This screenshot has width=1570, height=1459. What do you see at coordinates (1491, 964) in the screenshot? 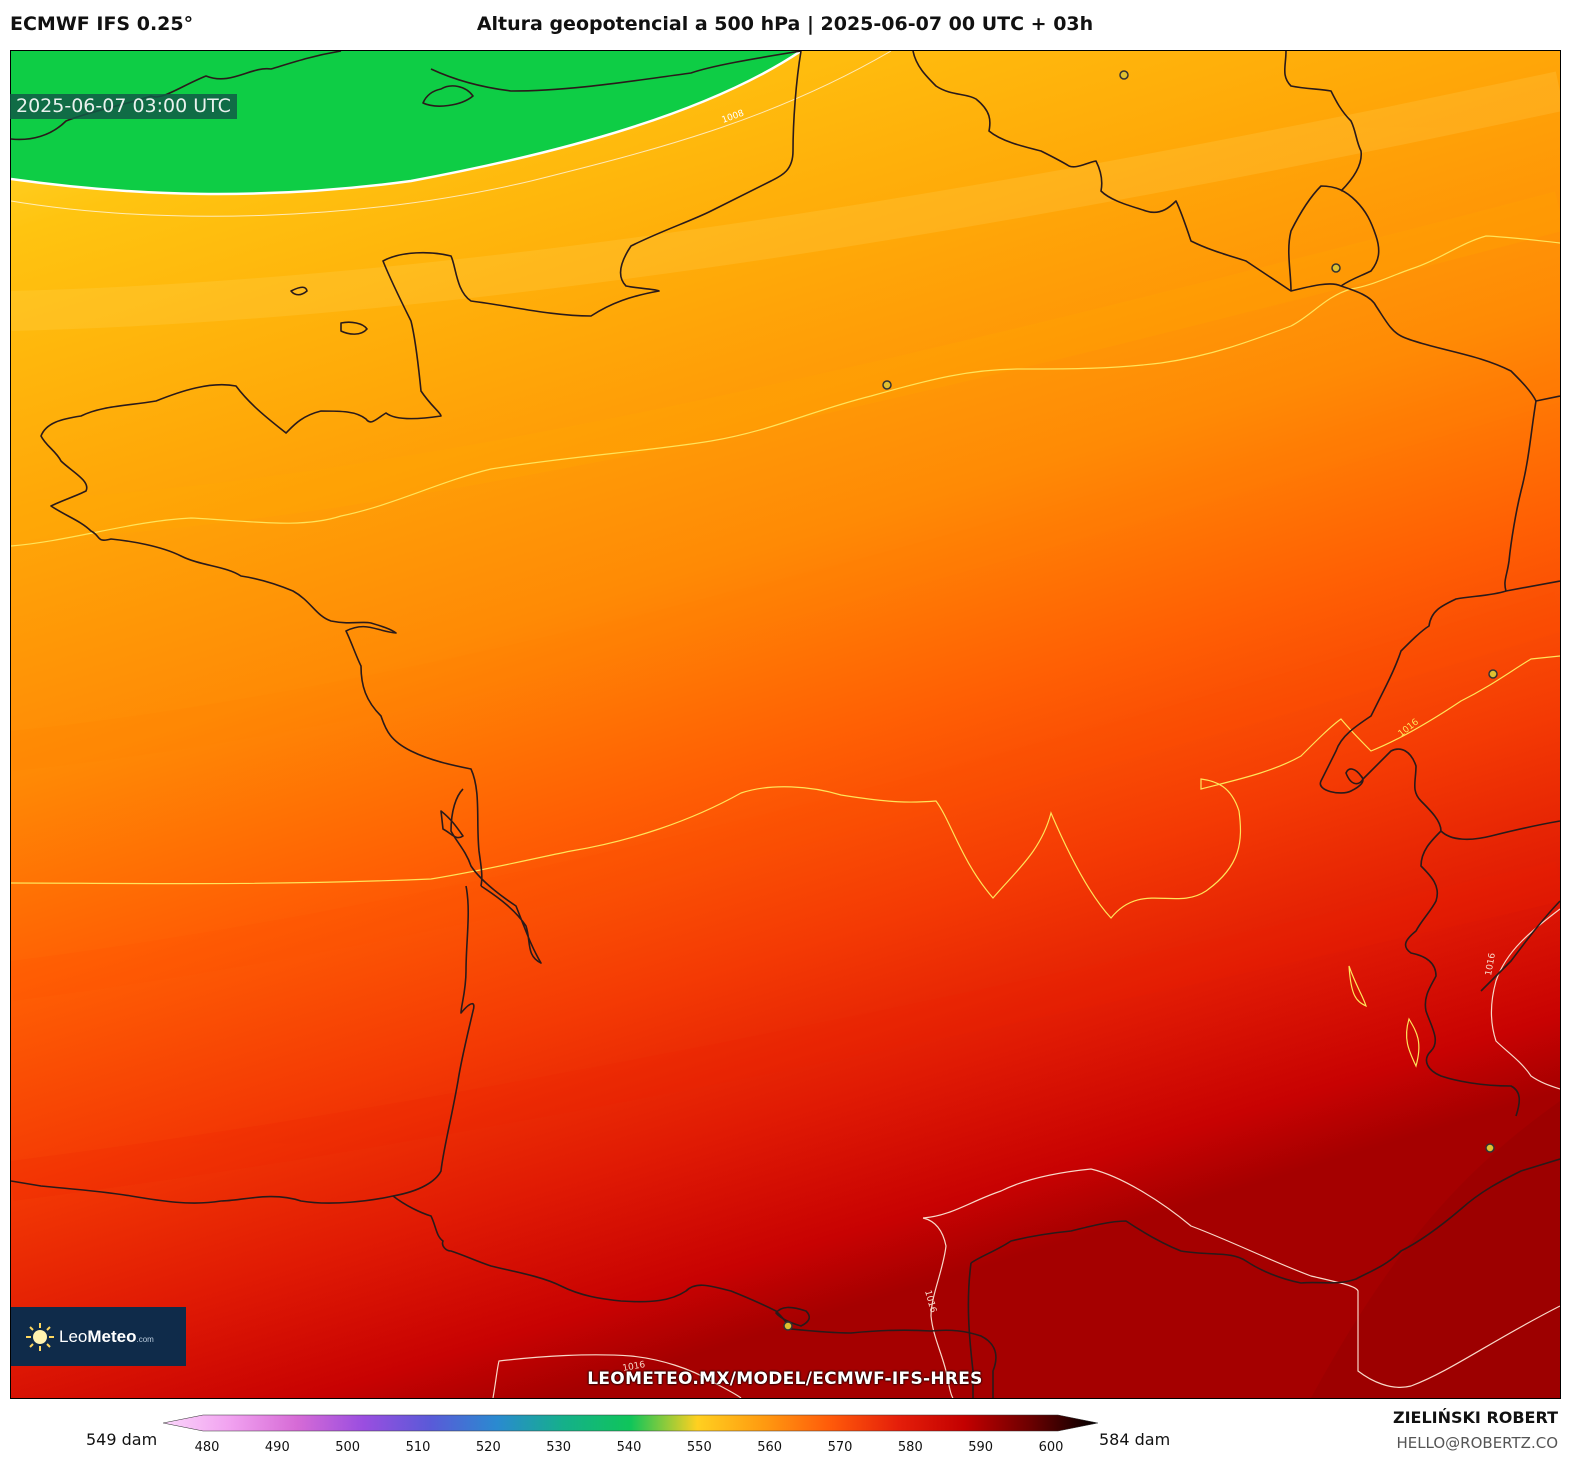
I see `isobar-label-1016-b: 1016` at bounding box center [1491, 964].